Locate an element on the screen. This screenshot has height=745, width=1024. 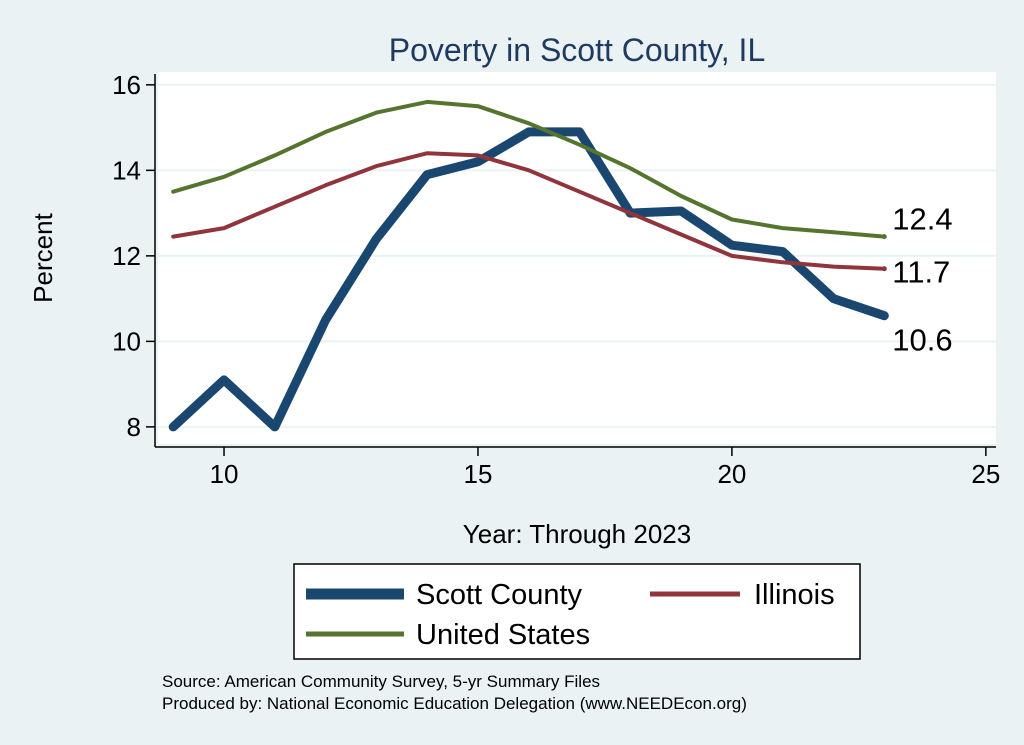
y-tick-label-14: 14 is located at coordinates (126, 170).